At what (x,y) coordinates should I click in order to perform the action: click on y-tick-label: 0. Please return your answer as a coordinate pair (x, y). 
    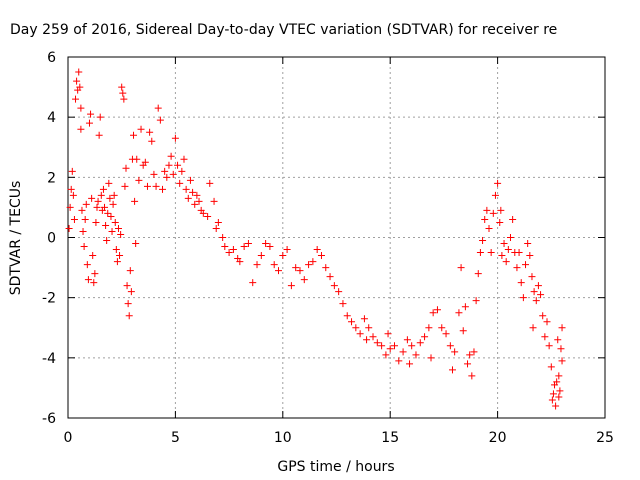
    Looking at the image, I should click on (51, 239).